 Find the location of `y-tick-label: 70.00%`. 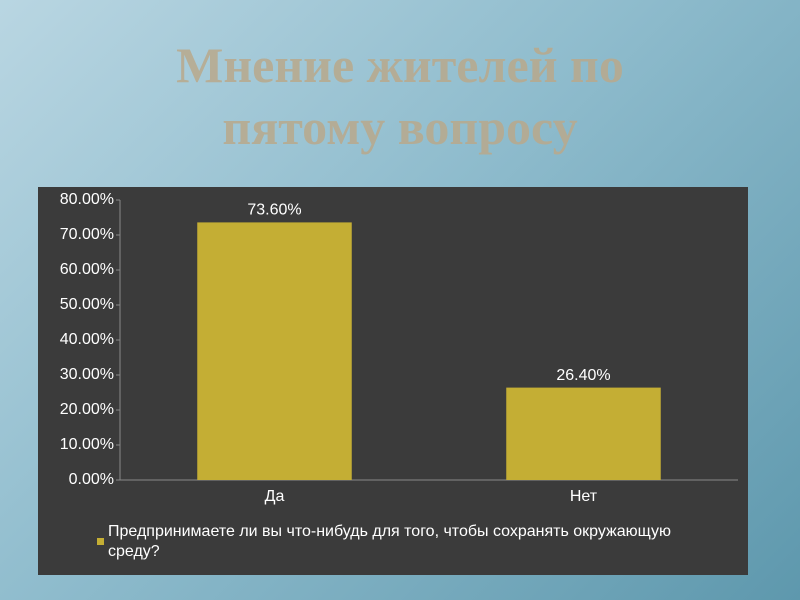

y-tick-label: 70.00% is located at coordinates (87, 234).